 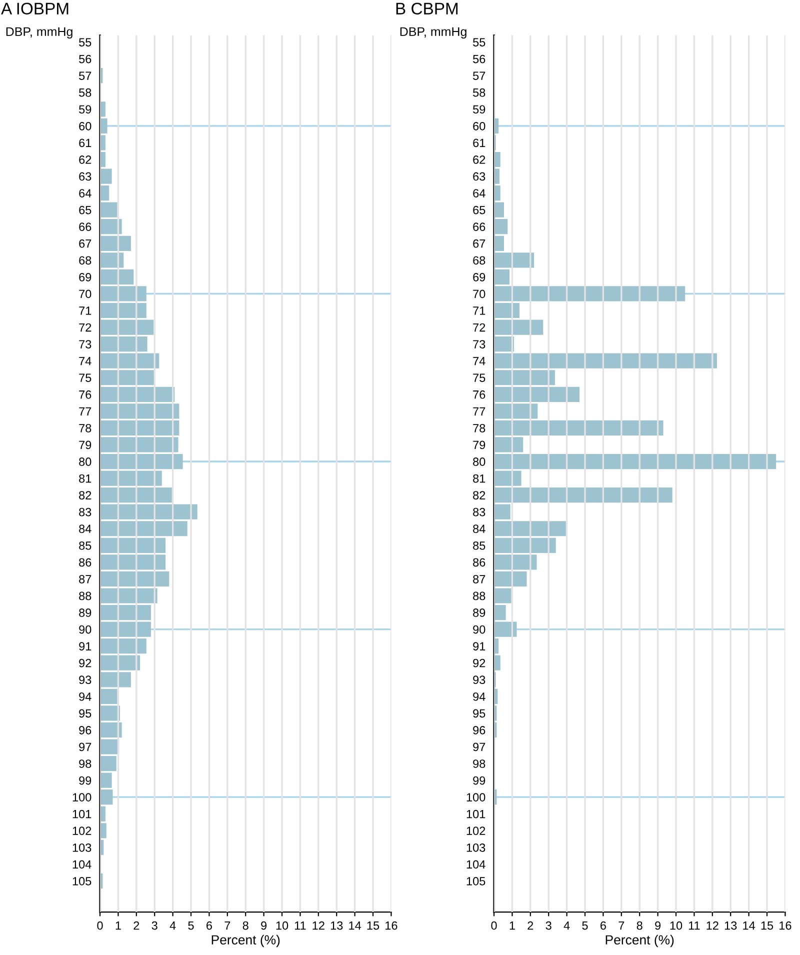 What do you see at coordinates (155, 925) in the screenshot?
I see `x-tick-label: 3` at bounding box center [155, 925].